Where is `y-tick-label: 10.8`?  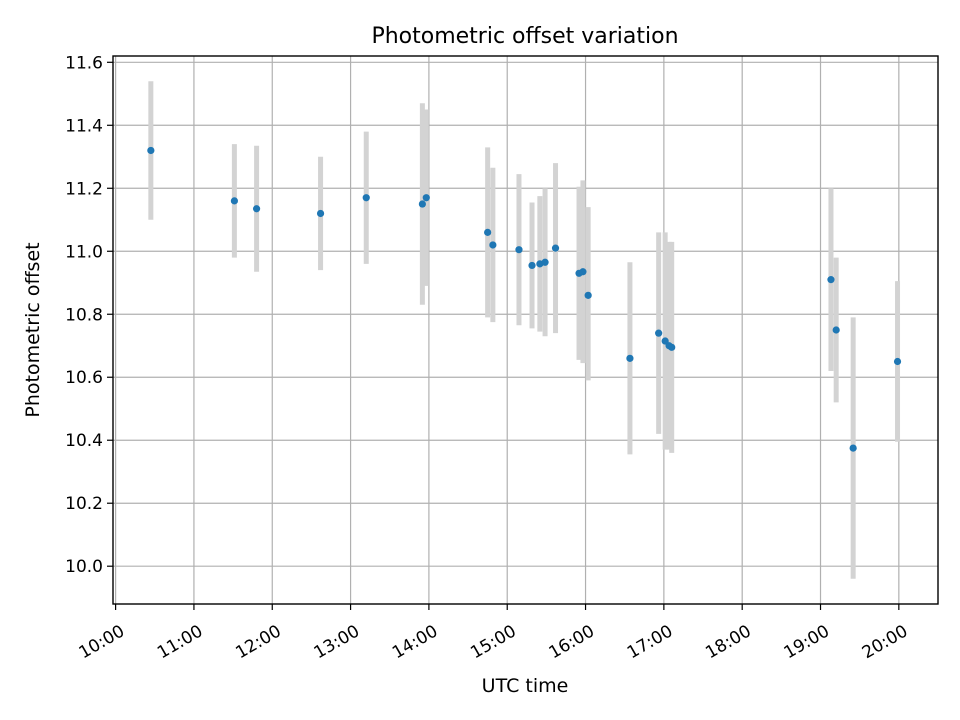
y-tick-label: 10.8 is located at coordinates (84, 315).